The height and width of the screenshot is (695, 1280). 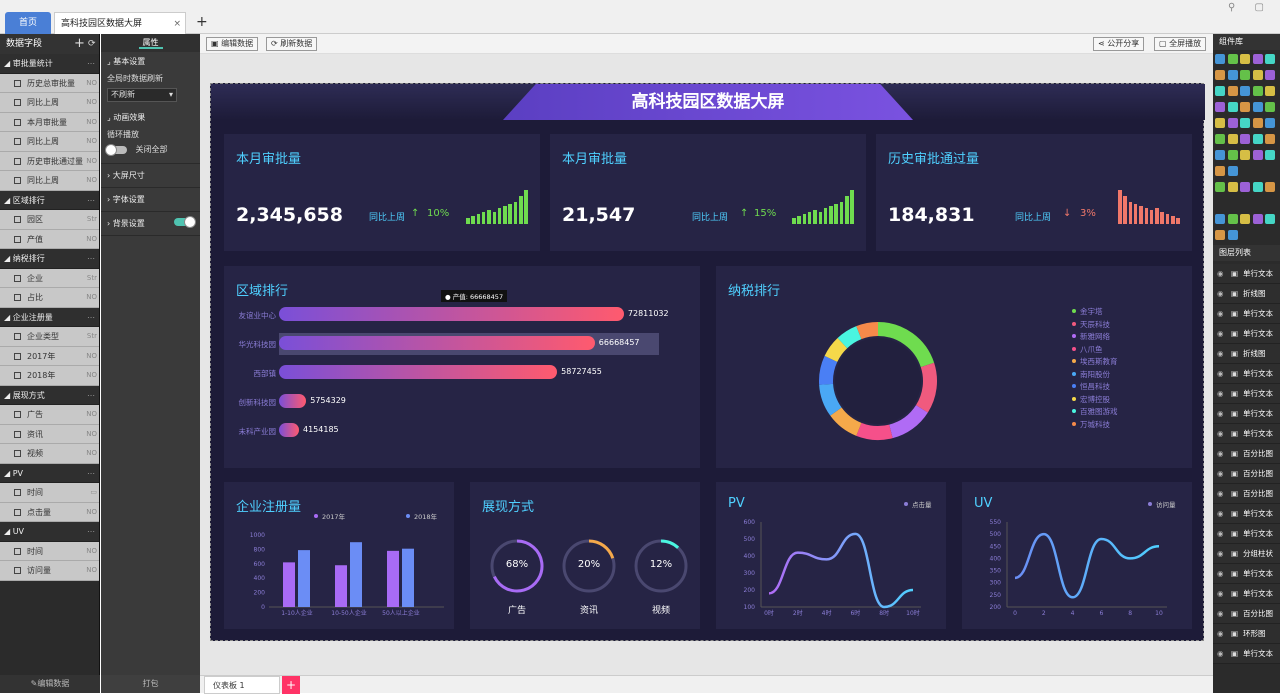 I want to click on refresh-select: 不刷新, so click(x=142, y=95).